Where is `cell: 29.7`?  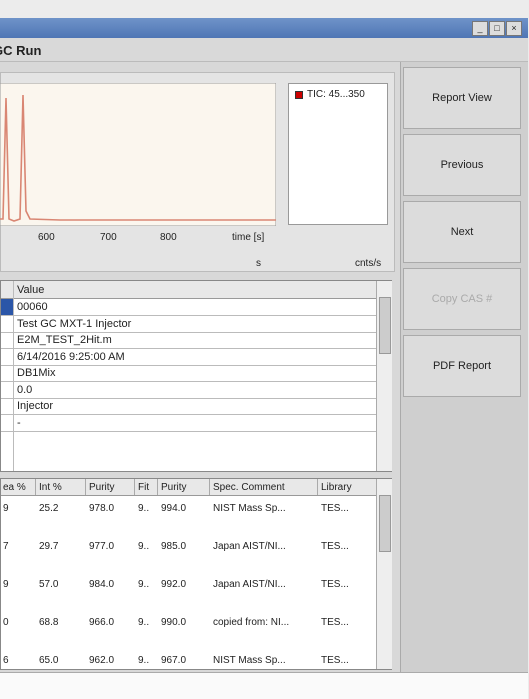
cell: 29.7 is located at coordinates (49, 546).